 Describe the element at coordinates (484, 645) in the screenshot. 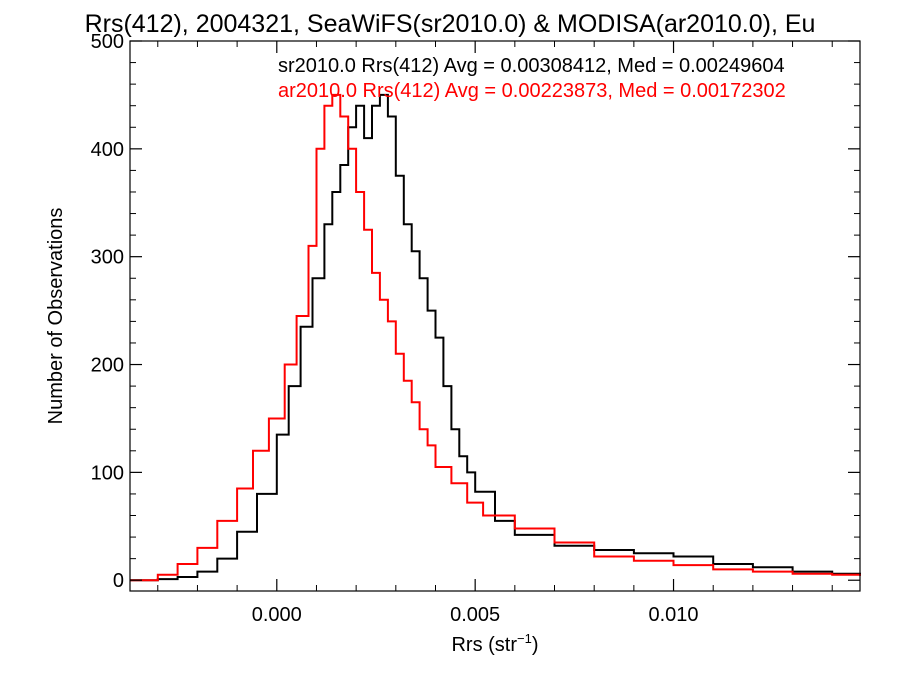

I see `x-axis-label-main: Rrs (str` at that location.